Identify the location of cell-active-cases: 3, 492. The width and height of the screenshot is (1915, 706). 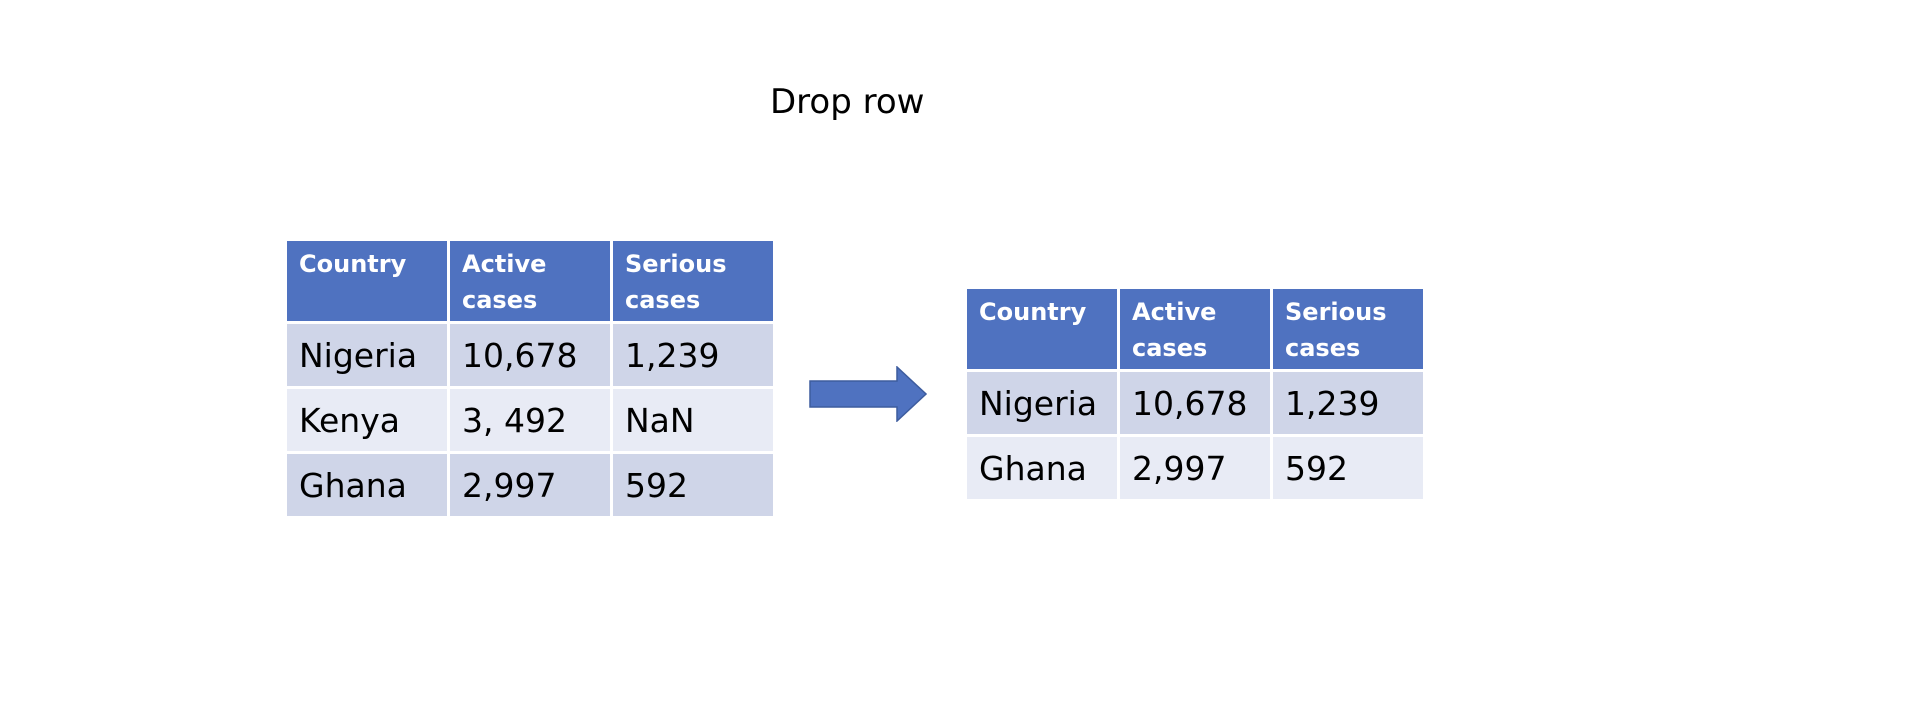
(530, 420).